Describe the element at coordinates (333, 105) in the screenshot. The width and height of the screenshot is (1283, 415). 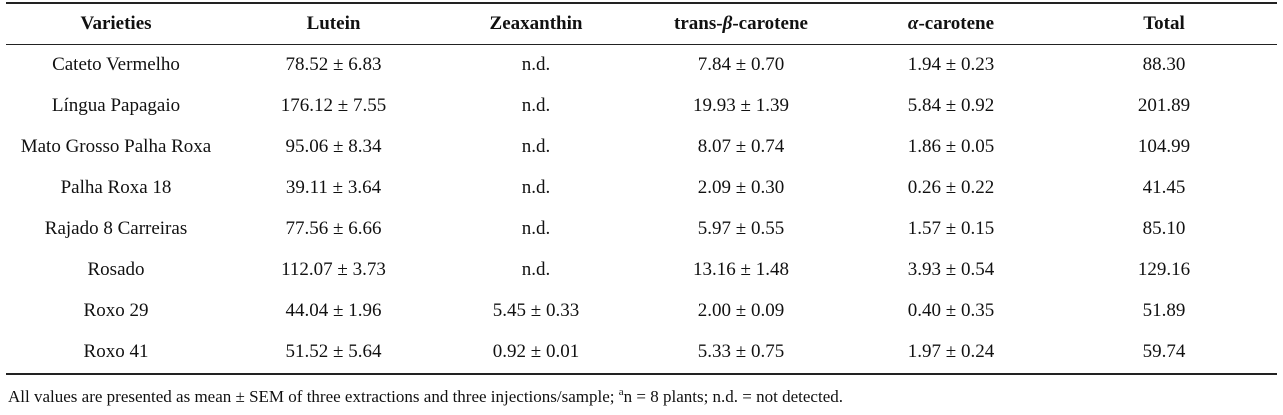
I see `table-cell-lutein: 176.12 ± 7.55` at that location.